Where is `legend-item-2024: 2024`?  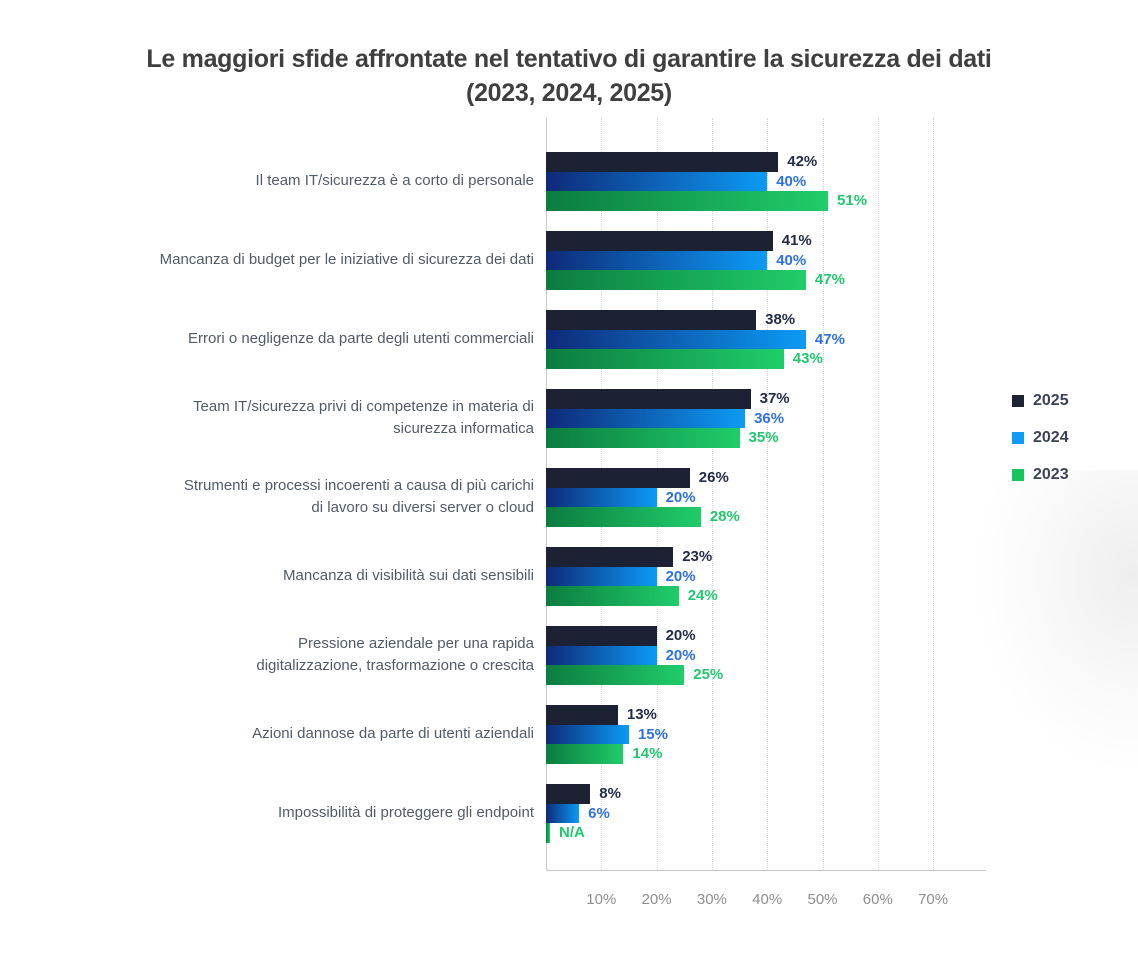
legend-item-2024: 2024 is located at coordinates (1040, 438).